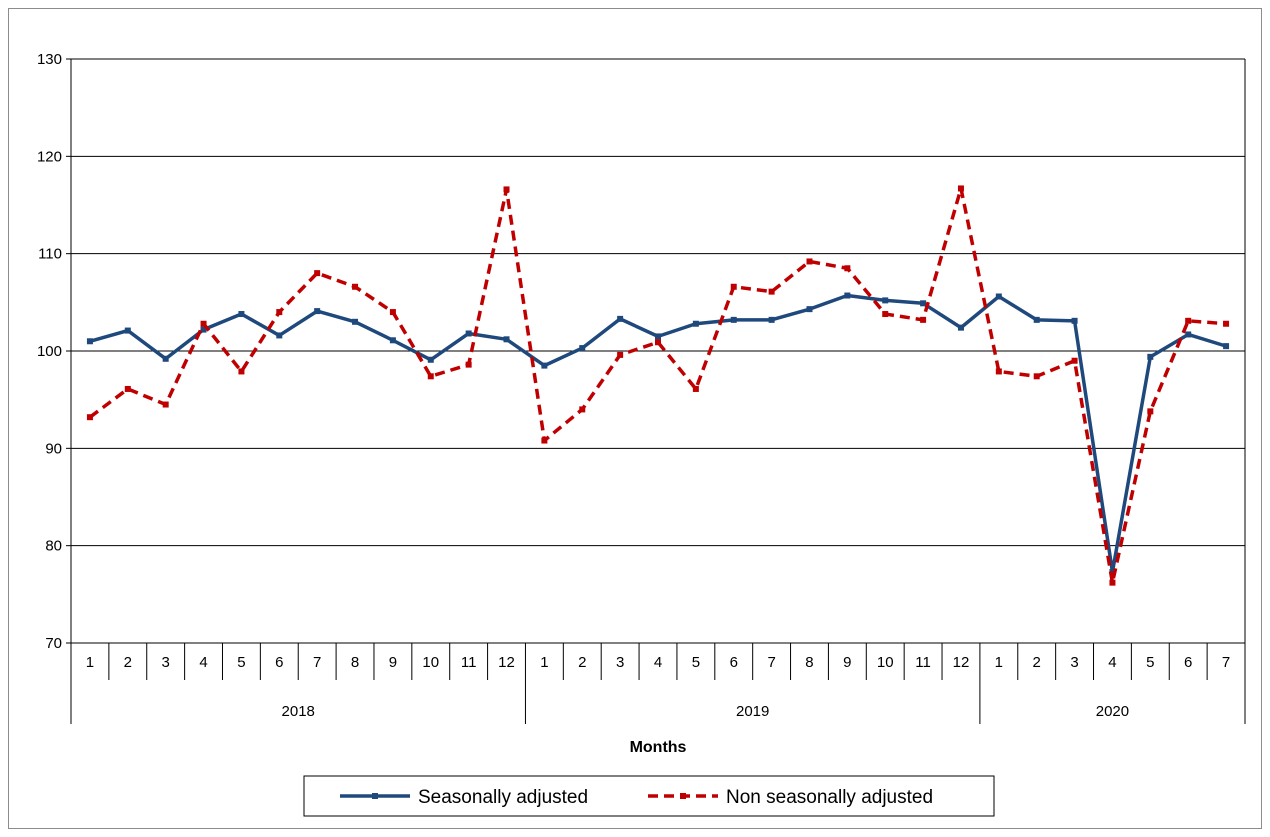 The width and height of the screenshot is (1270, 837). I want to click on y-tick-label: 120, so click(49, 156).